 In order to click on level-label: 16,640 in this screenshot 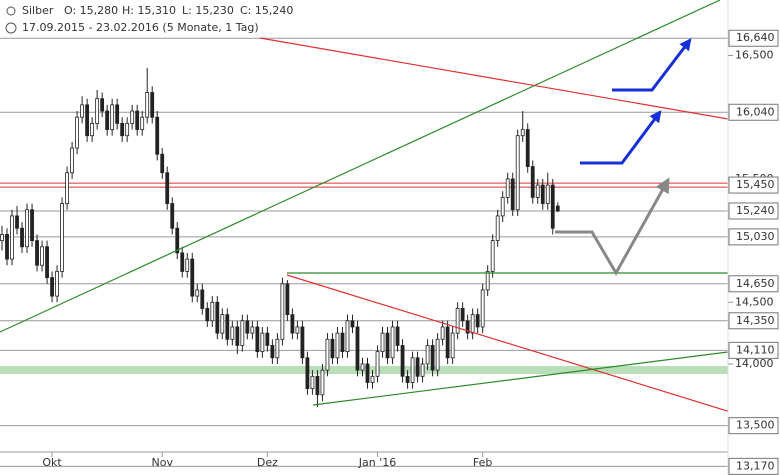, I will do `click(755, 37)`.